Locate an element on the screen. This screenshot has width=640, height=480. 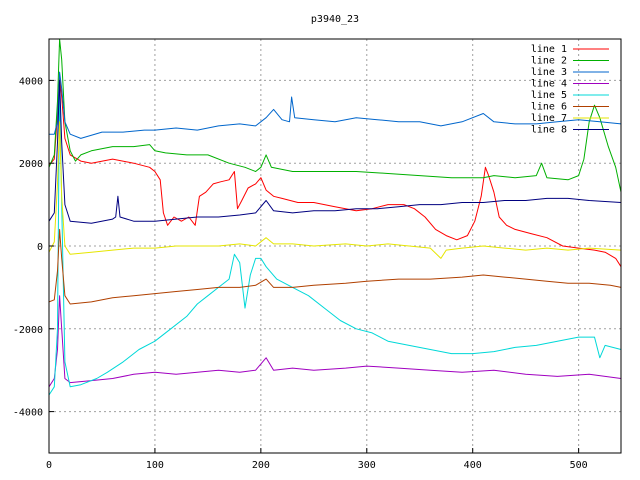
legend-label: line 6 is located at coordinates (549, 107).